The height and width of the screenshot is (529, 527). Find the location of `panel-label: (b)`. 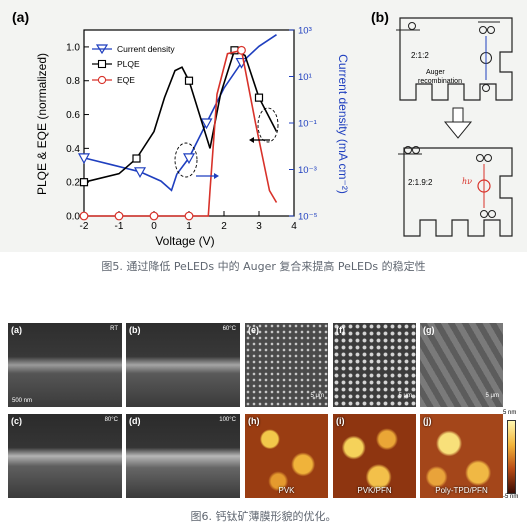

panel-label: (b) is located at coordinates (135, 330).